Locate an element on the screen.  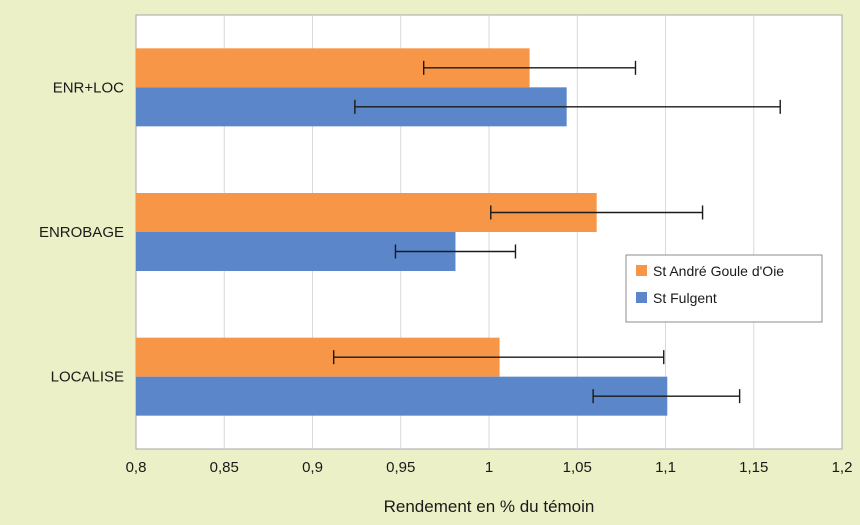
bar is located at coordinates (402, 396).